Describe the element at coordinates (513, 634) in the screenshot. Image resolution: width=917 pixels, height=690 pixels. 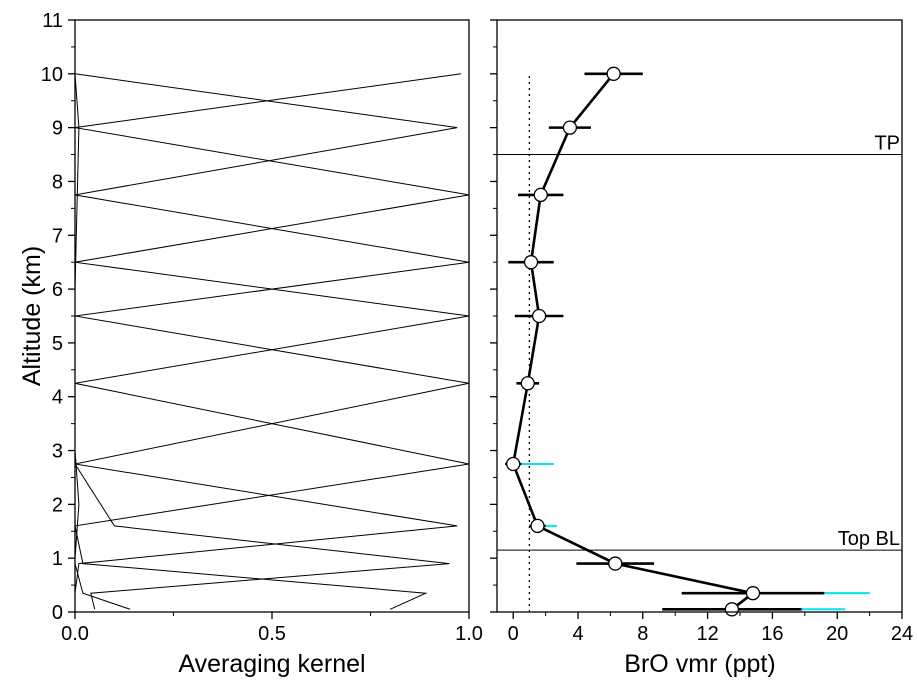
I see `right-x-tick-label: 0` at that location.